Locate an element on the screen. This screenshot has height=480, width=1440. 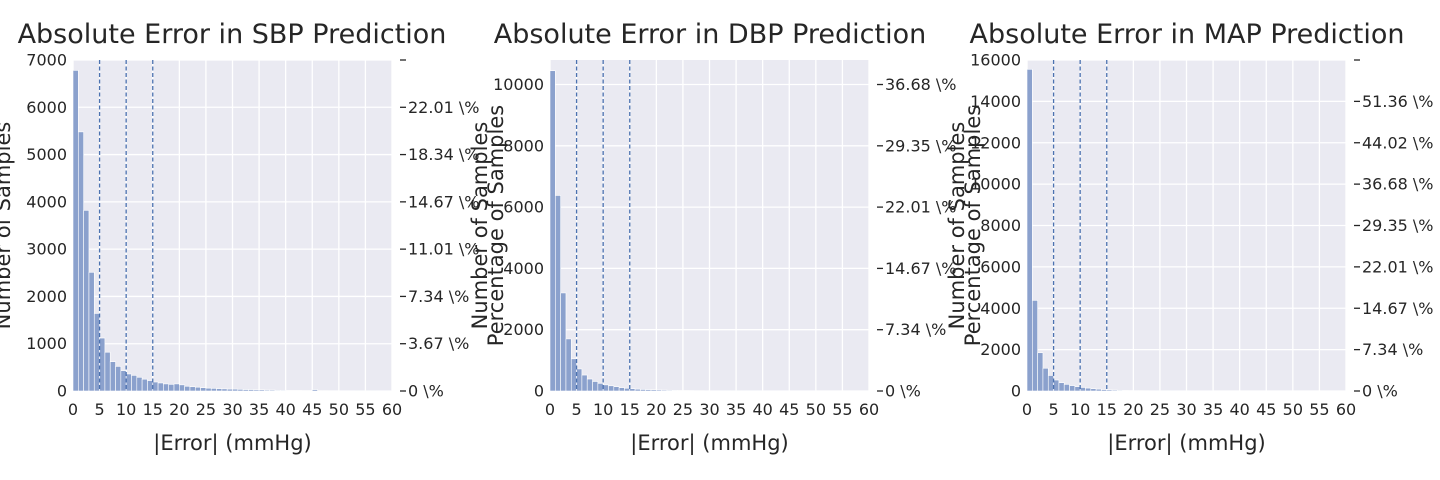
x-tick-label: 25 is located at coordinates (1160, 409).